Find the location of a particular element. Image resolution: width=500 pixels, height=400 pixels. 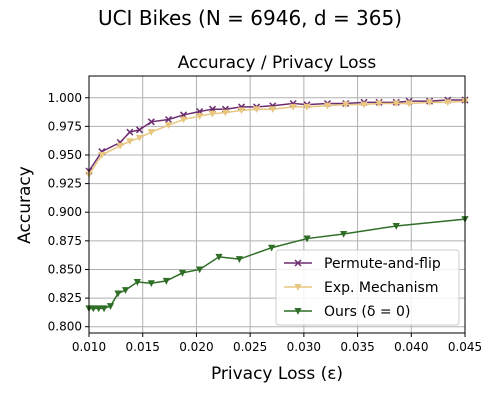

x-tick-label: 0.035 is located at coordinates (357, 347).